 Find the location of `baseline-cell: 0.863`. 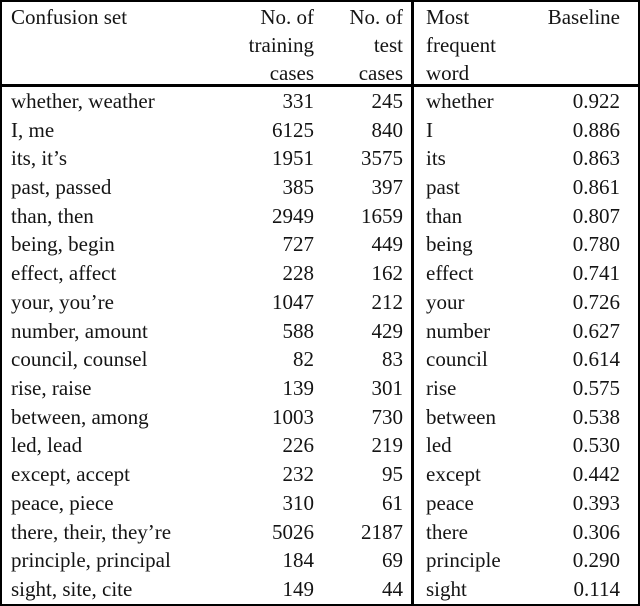

baseline-cell: 0.863 is located at coordinates (596, 158).